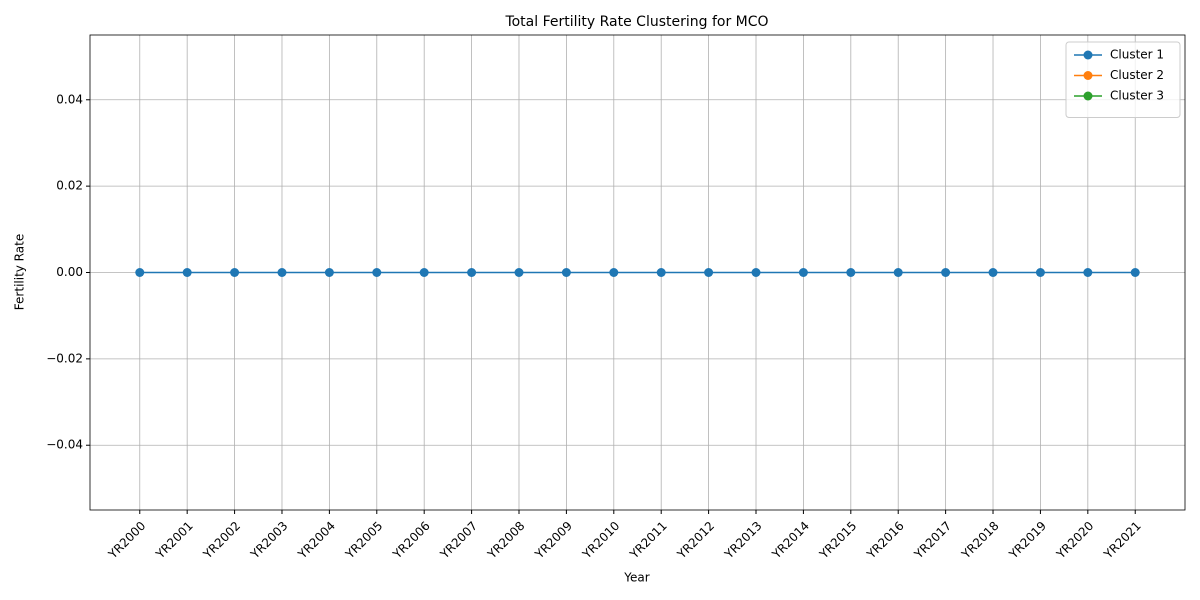 The width and height of the screenshot is (1200, 600). Describe the element at coordinates (636, 22) in the screenshot. I see `chart-title: Total Fertility Rate Clustering for MCO` at that location.